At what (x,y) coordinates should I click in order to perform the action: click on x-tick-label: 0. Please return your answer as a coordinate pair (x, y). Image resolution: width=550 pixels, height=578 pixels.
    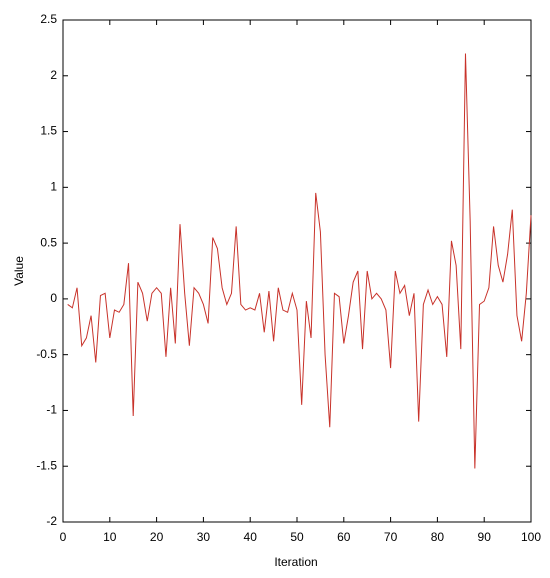
    Looking at the image, I should click on (63, 537).